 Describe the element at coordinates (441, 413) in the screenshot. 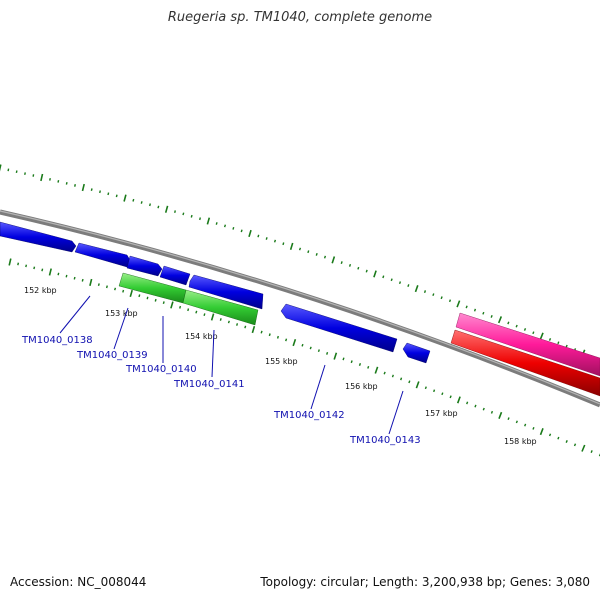

I see `scale-label: 157 kbp` at that location.